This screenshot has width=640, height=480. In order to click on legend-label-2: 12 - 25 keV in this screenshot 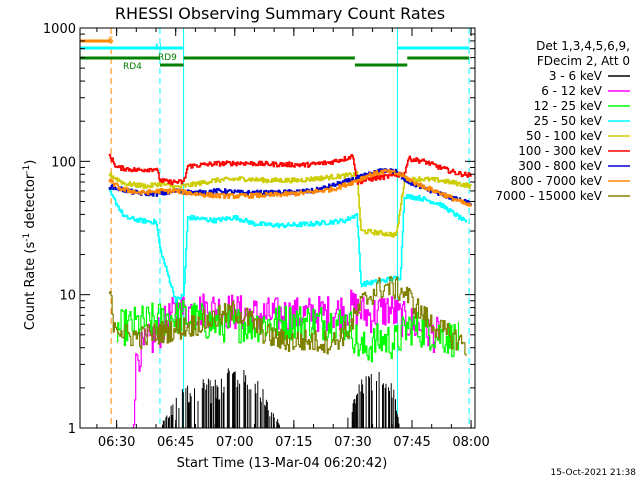, I will do `click(568, 106)`.